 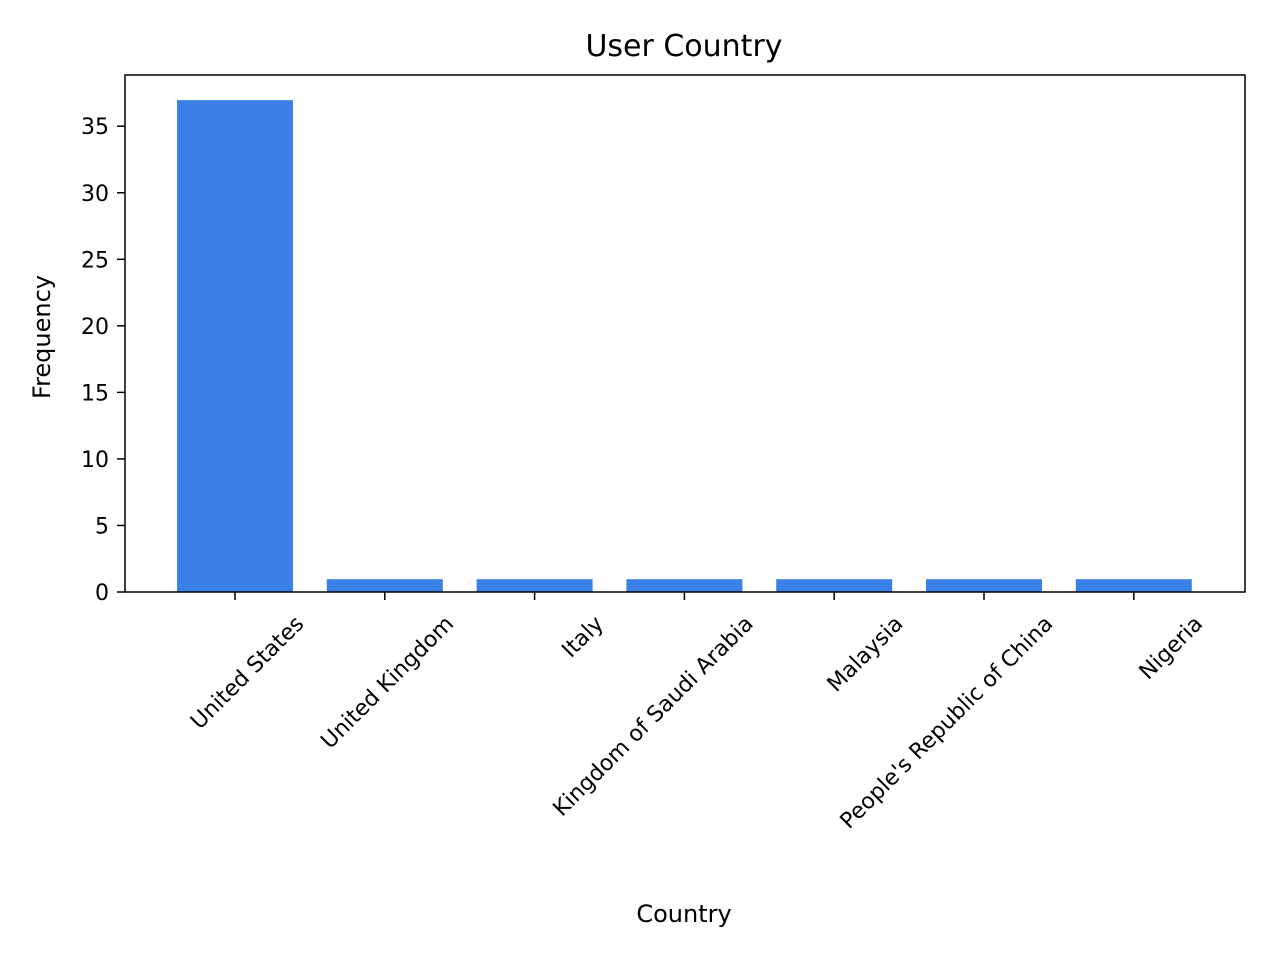 What do you see at coordinates (42, 337) in the screenshot?
I see `y-axis-label: Frequency` at bounding box center [42, 337].